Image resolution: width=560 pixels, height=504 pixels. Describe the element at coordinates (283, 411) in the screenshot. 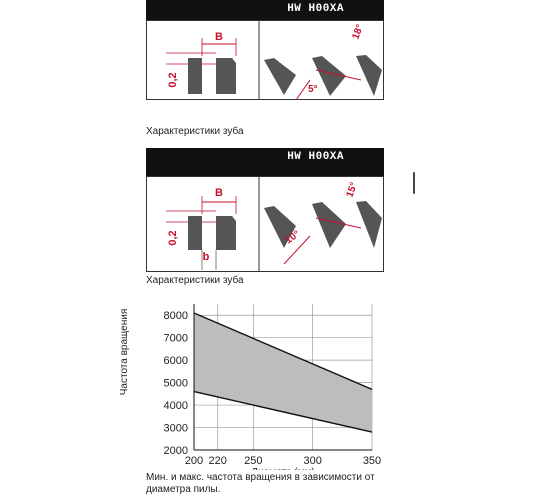

I see `series-line-min` at that location.